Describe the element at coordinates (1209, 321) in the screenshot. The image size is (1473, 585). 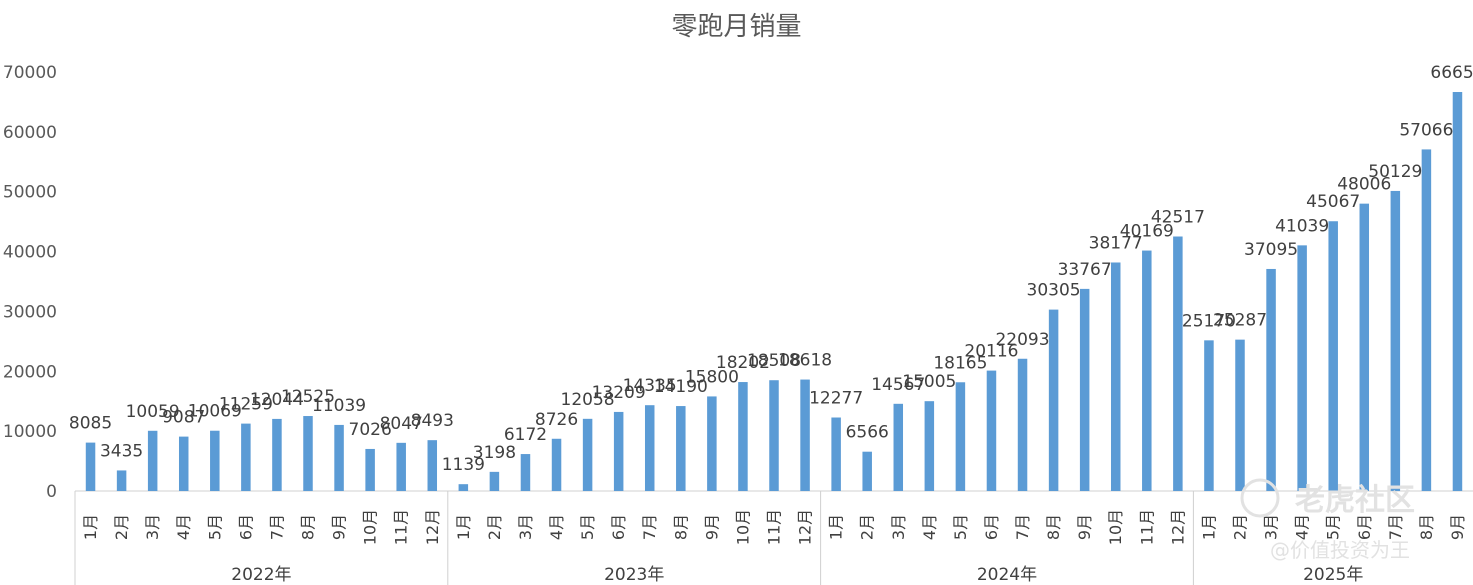
I see `data-label: 25170` at that location.